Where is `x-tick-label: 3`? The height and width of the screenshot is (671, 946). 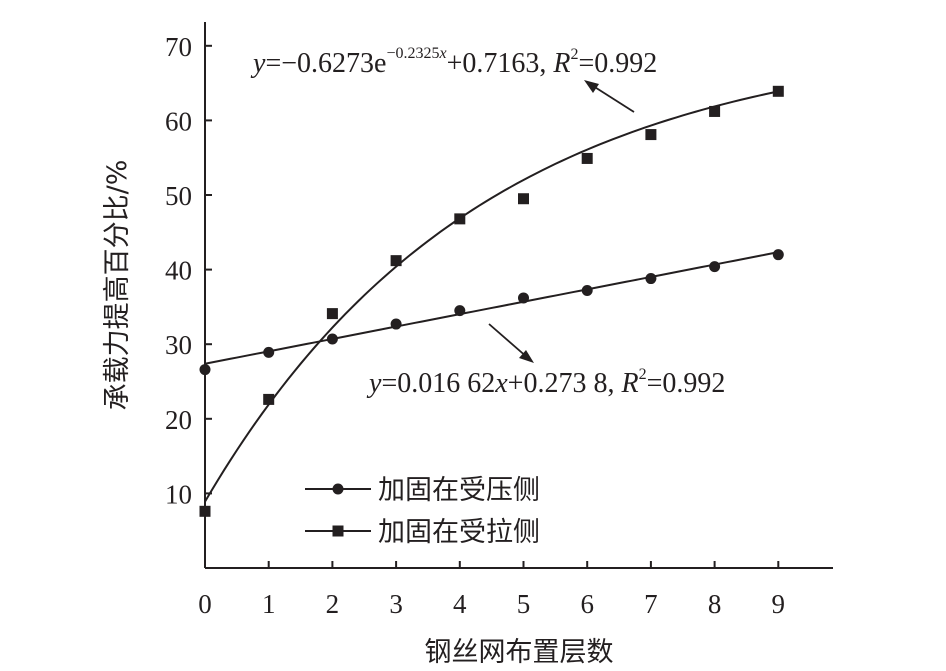 x-tick-label: 3 is located at coordinates (396, 604).